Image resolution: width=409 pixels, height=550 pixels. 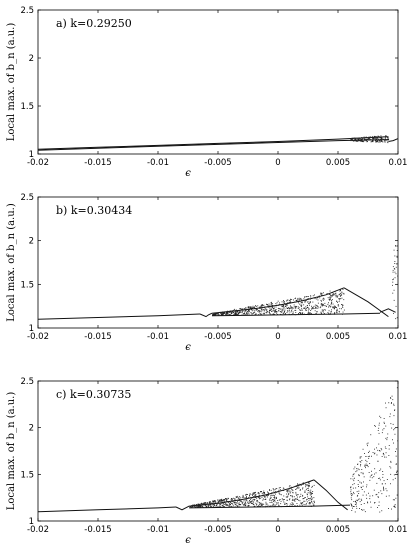 What do you see at coordinates (119, 316) in the screenshot?
I see `branch-line` at bounding box center [119, 316].